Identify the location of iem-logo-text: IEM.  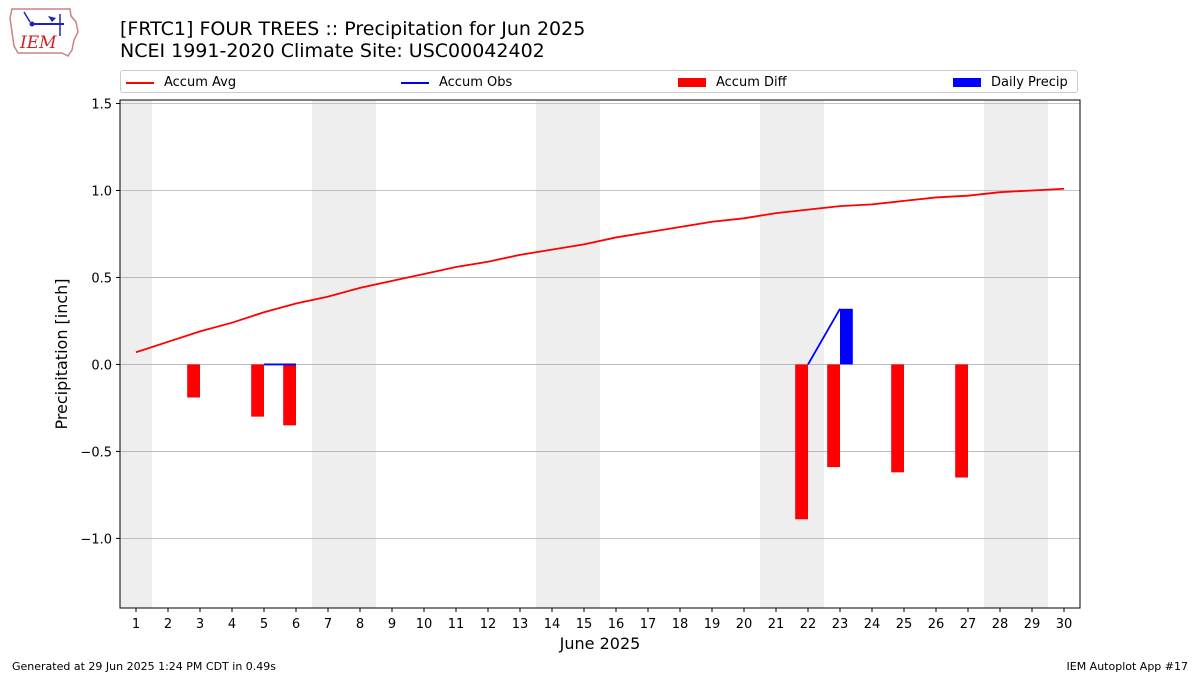
(38, 43).